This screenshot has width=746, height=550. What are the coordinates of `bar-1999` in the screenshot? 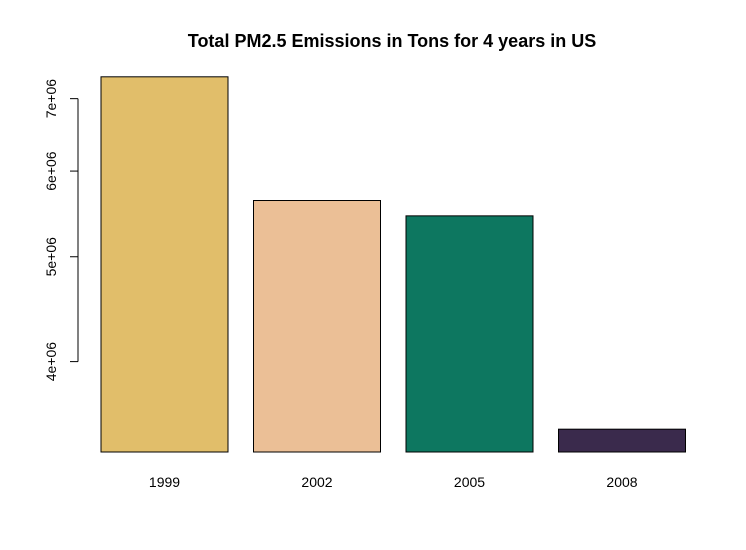 It's located at (164, 264).